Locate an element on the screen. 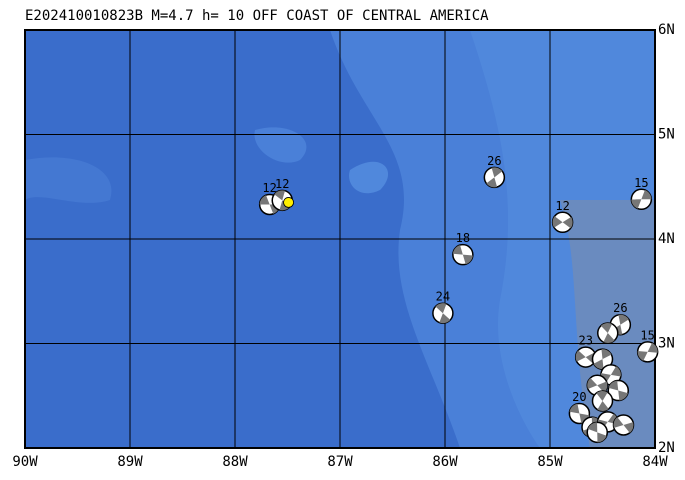 The width and height of the screenshot is (685, 480). y-tick-label: 2N is located at coordinates (666, 448).